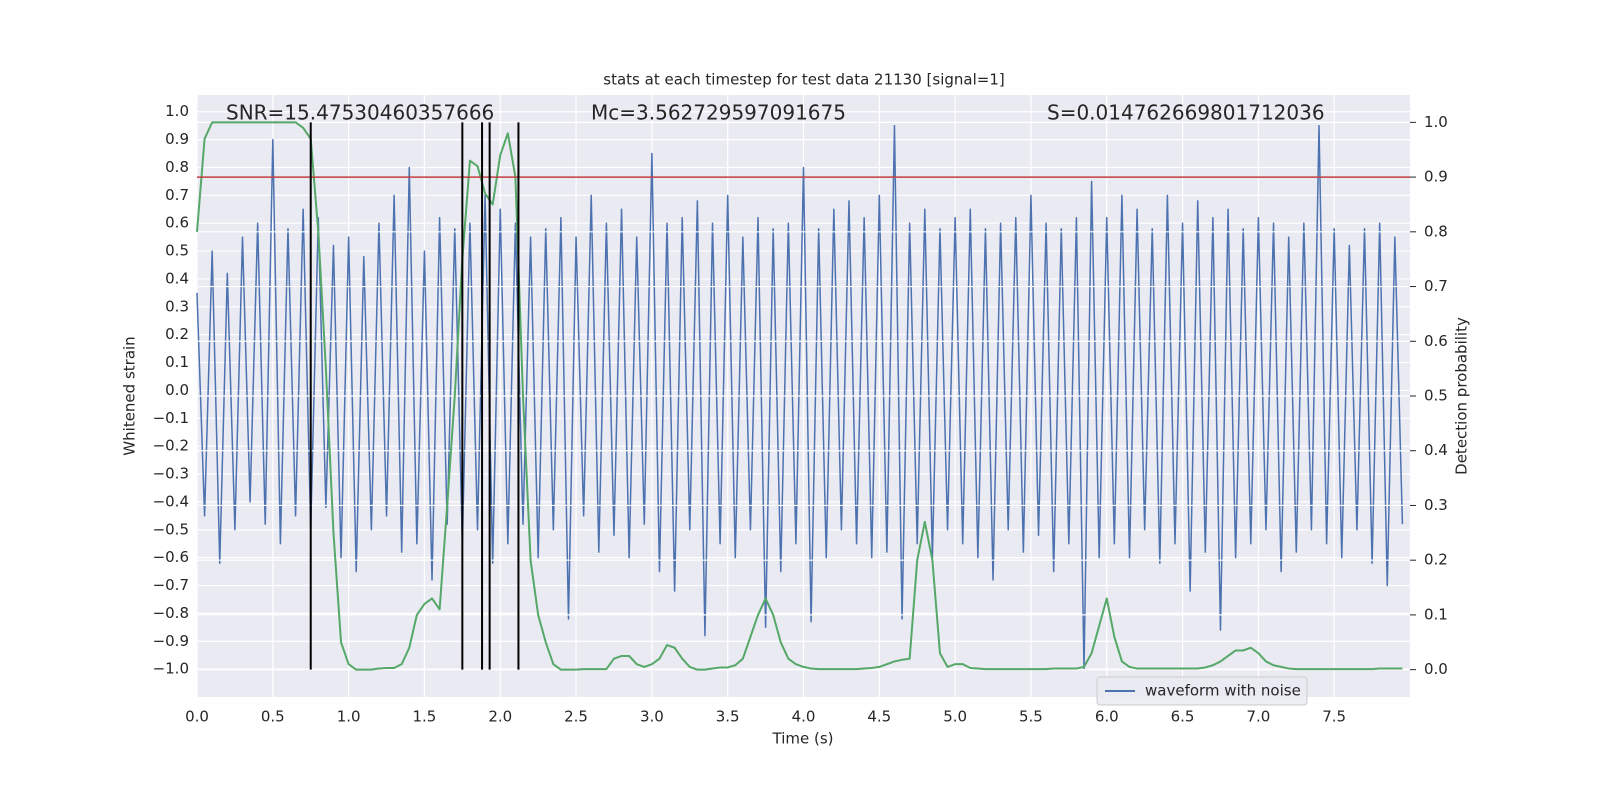 Image resolution: width=1600 pixels, height=800 pixels. What do you see at coordinates (171, 557) in the screenshot?
I see `y-tick-label: −0.6` at bounding box center [171, 557].